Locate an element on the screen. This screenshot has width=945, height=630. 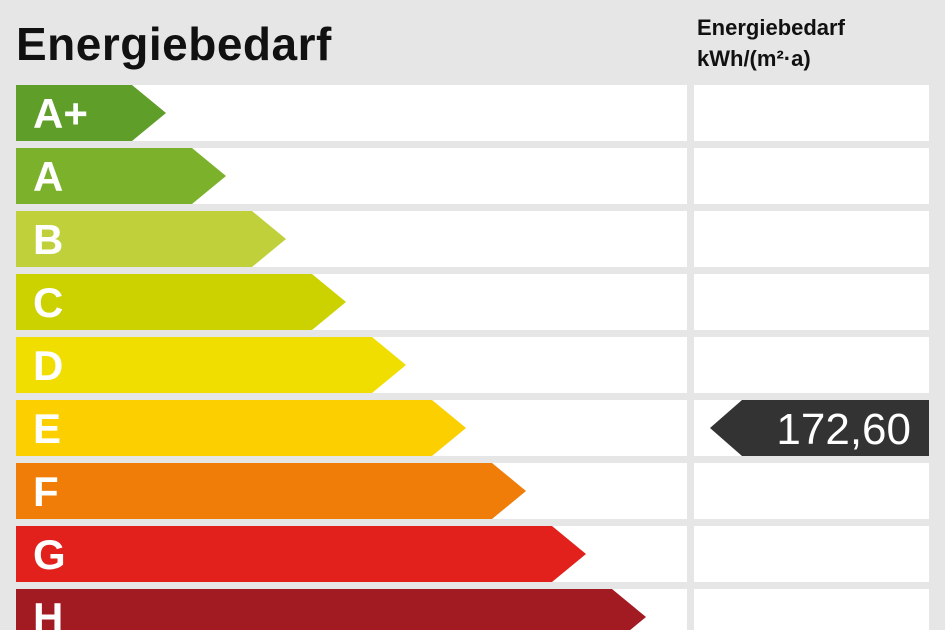
value-cell-a is located at coordinates (811, 176).